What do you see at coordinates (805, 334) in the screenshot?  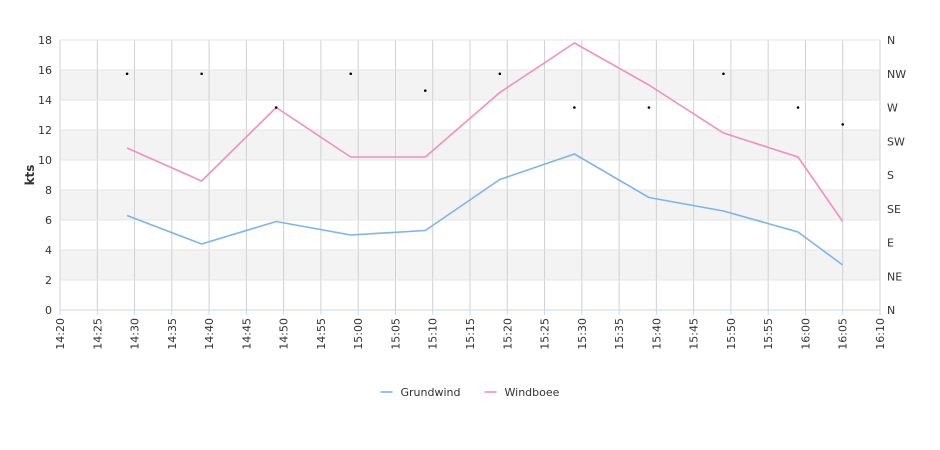 I see `x-tick-label: 16:00` at bounding box center [805, 334].